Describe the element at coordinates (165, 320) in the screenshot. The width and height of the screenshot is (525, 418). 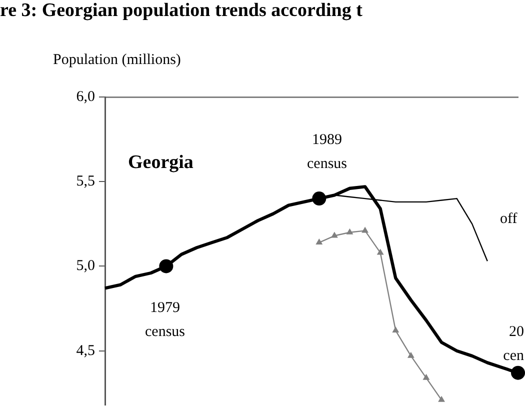
I see `annotation: 1979 census` at that location.